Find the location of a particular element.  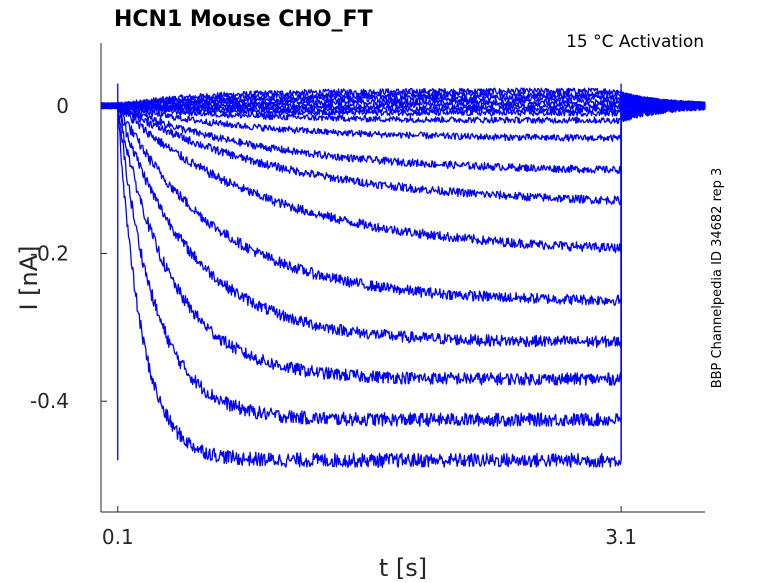

recording-id-label: BBP Channelpedia ID 34682 rep 3 is located at coordinates (717, 278).